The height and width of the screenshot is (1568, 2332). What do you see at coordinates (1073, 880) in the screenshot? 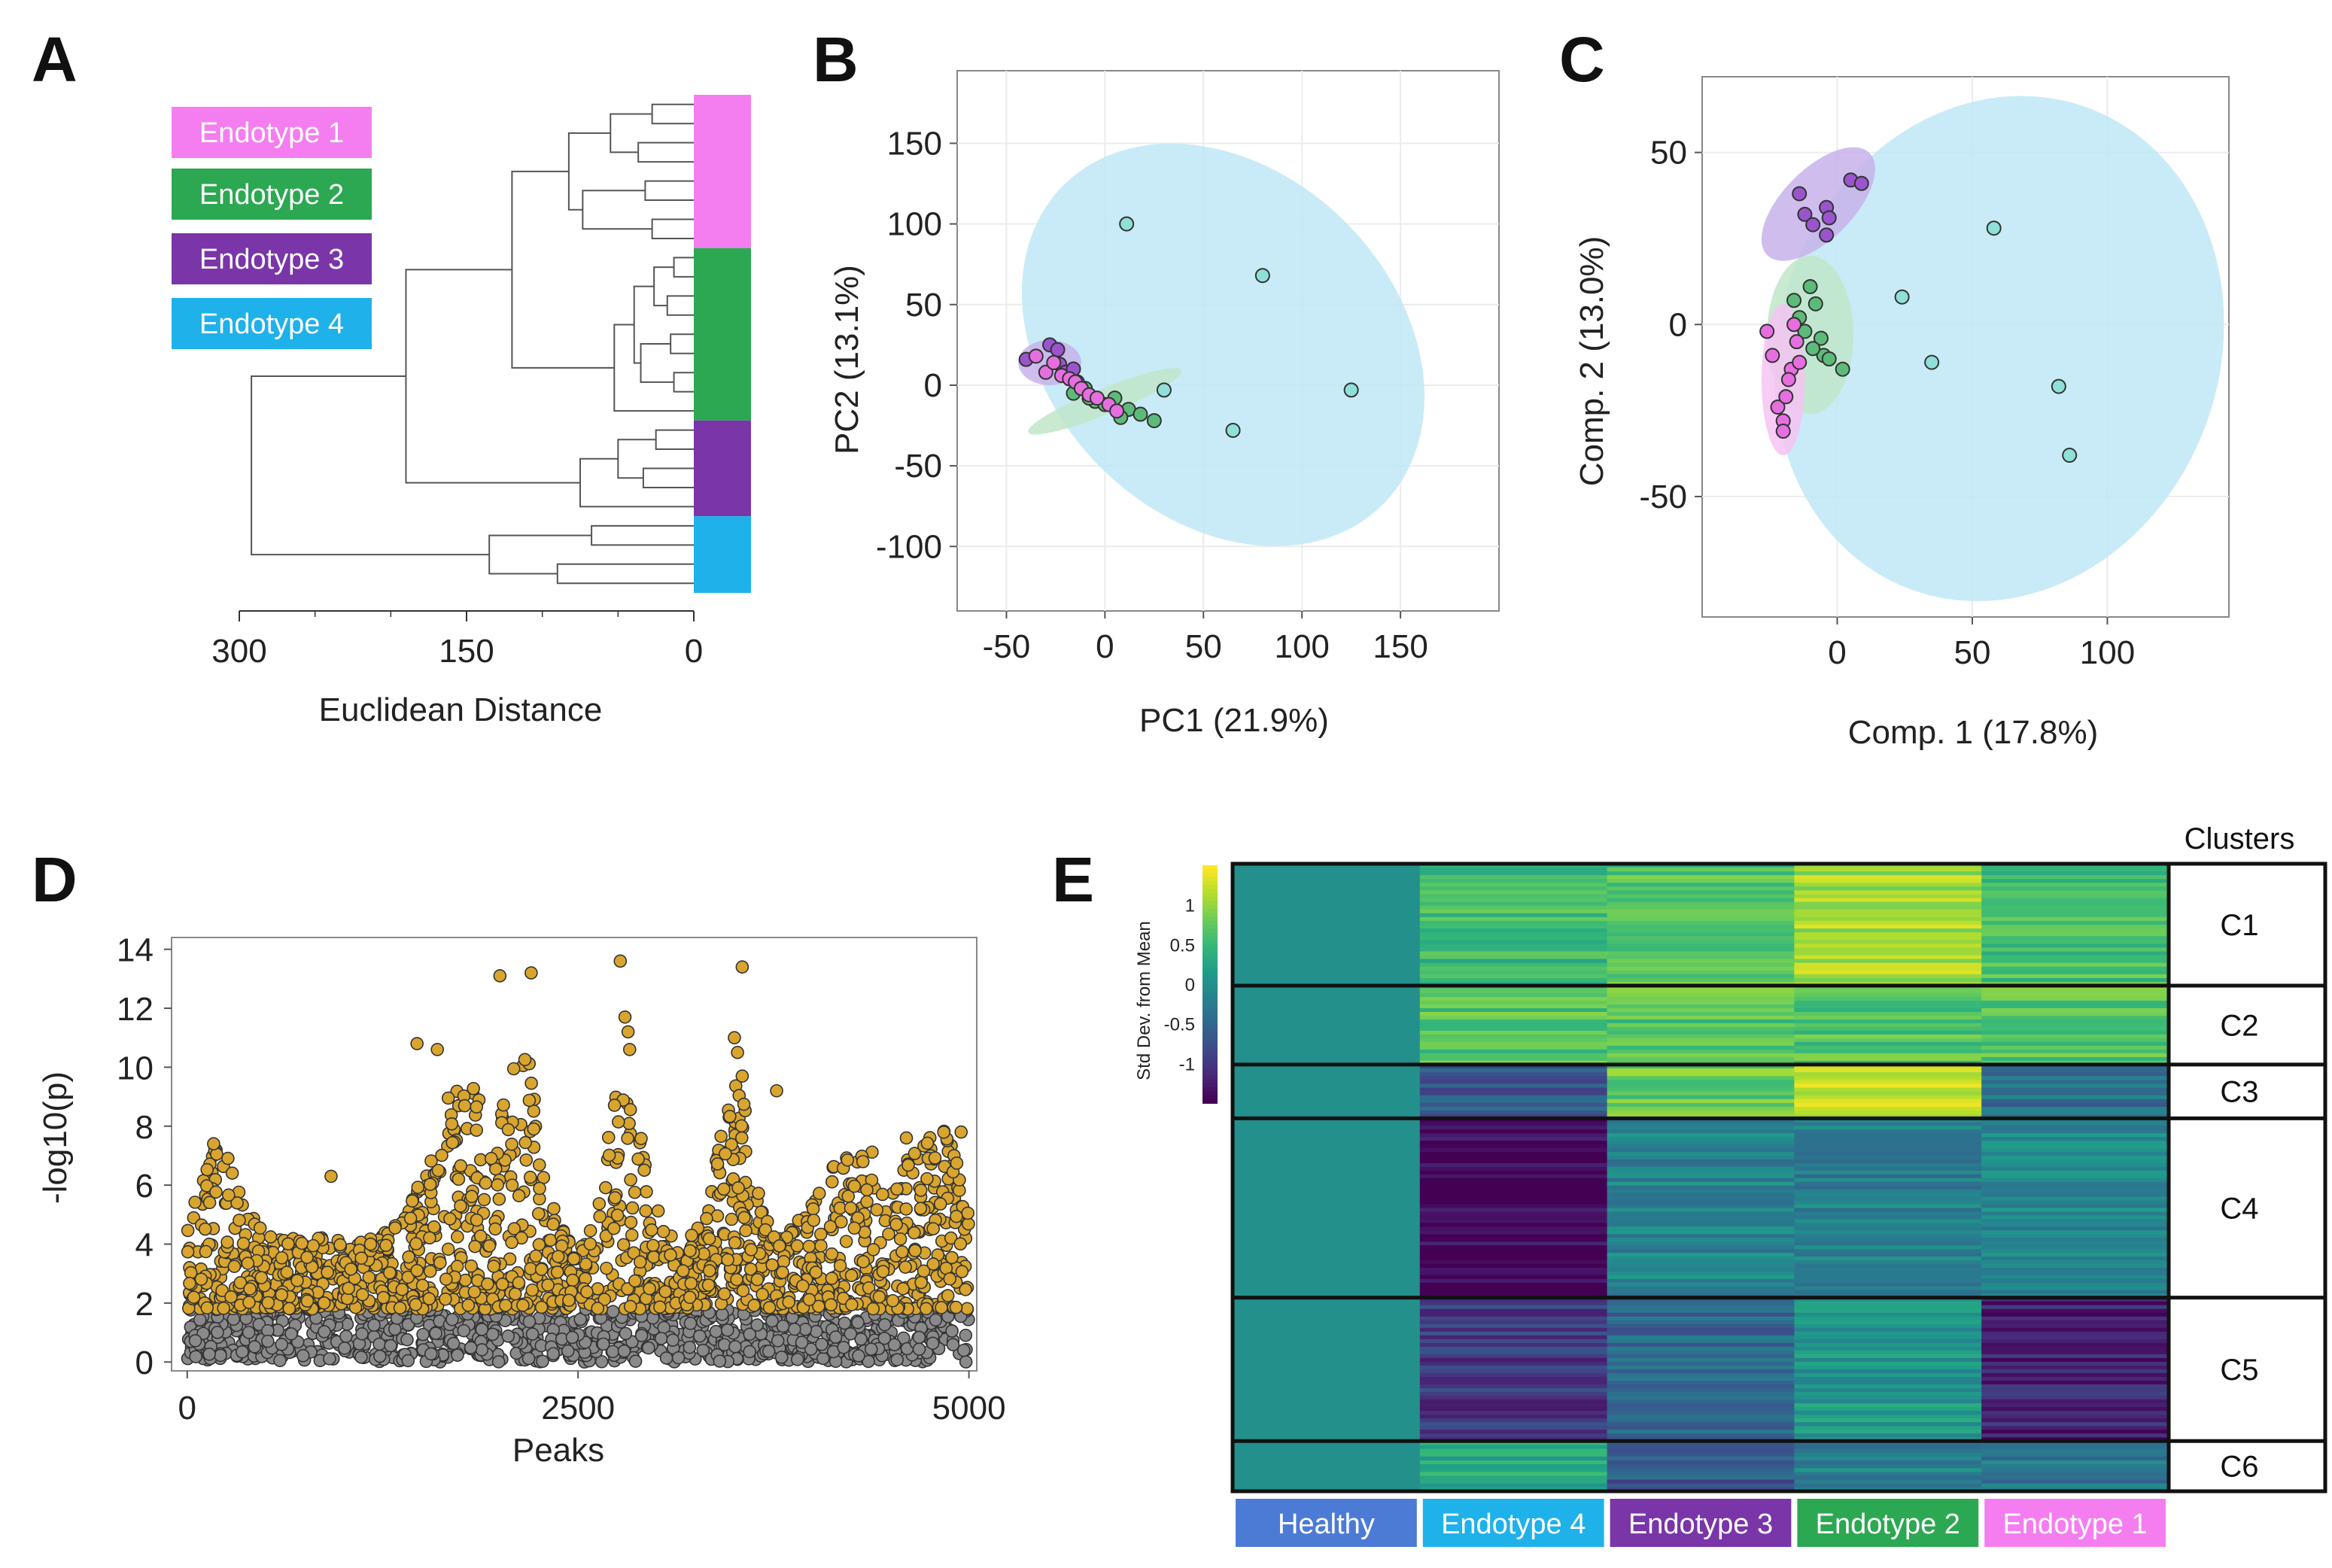
I see `panel-label-e: E` at bounding box center [1073, 880].